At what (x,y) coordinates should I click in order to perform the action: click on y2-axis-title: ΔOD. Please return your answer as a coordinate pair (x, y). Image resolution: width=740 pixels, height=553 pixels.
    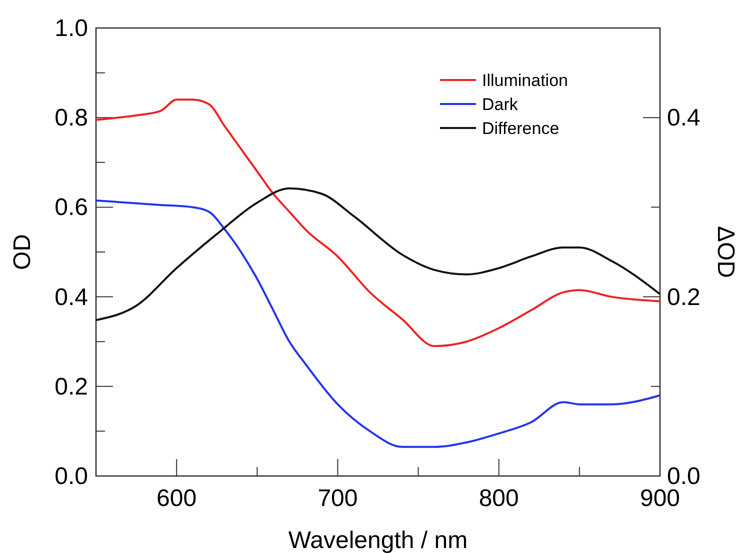
    Looking at the image, I should click on (725, 252).